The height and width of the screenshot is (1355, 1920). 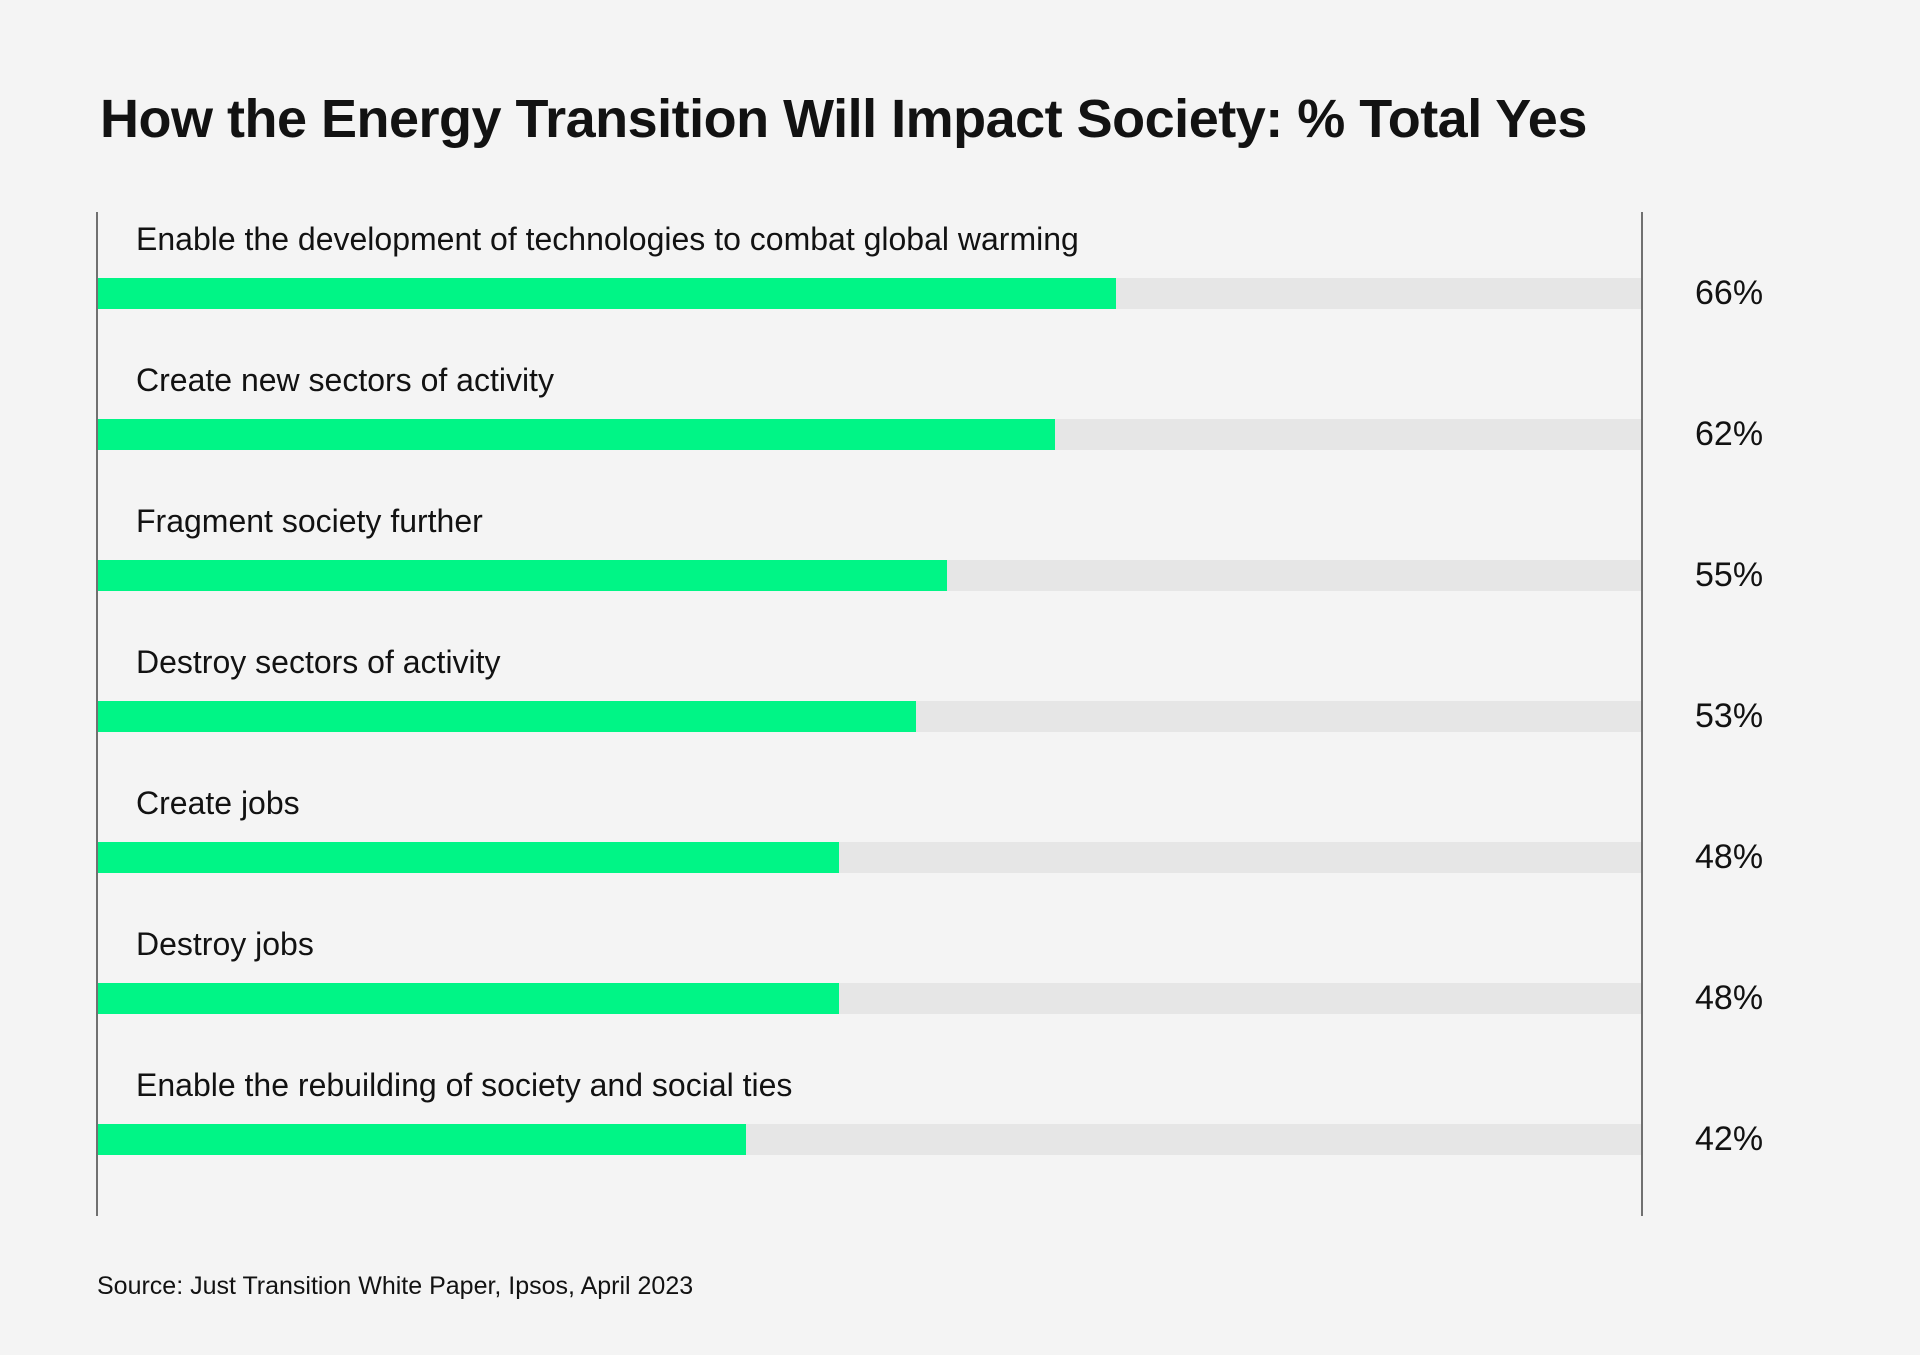 I want to click on category-label: Create jobs, so click(x=218, y=803).